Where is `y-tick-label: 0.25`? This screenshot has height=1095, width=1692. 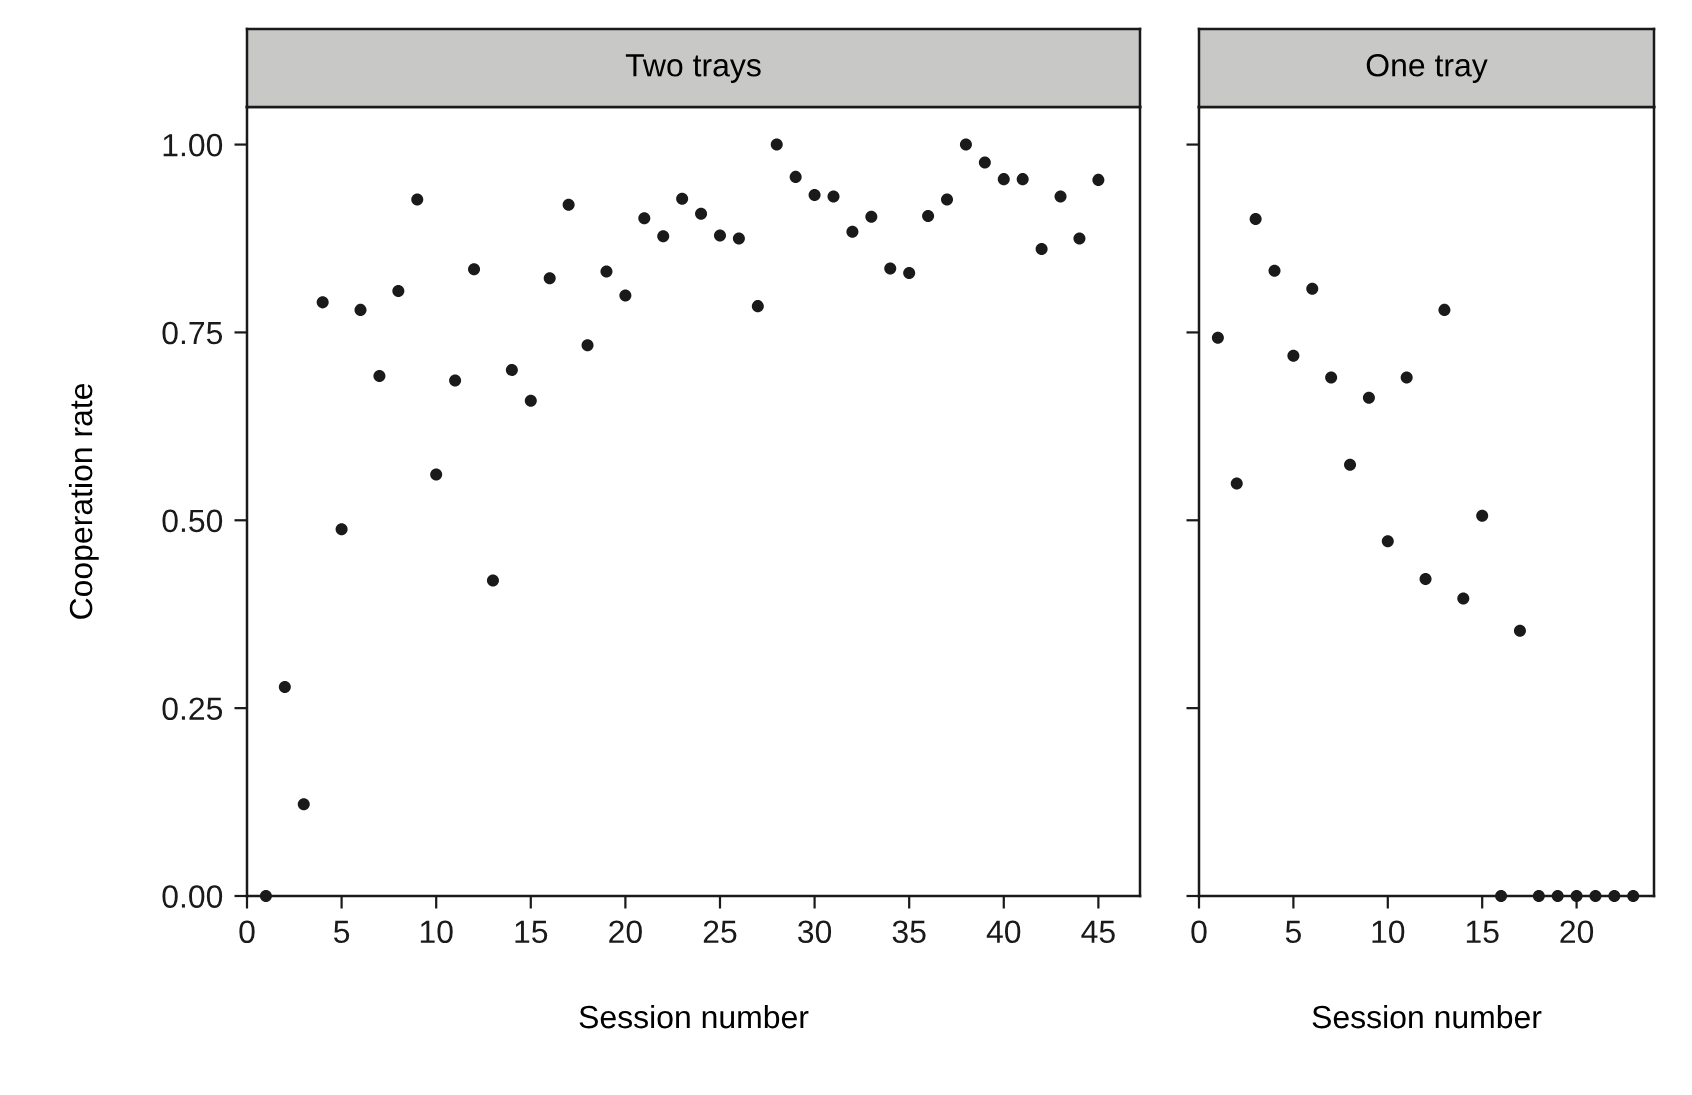
y-tick-label: 0.25 is located at coordinates (192, 709).